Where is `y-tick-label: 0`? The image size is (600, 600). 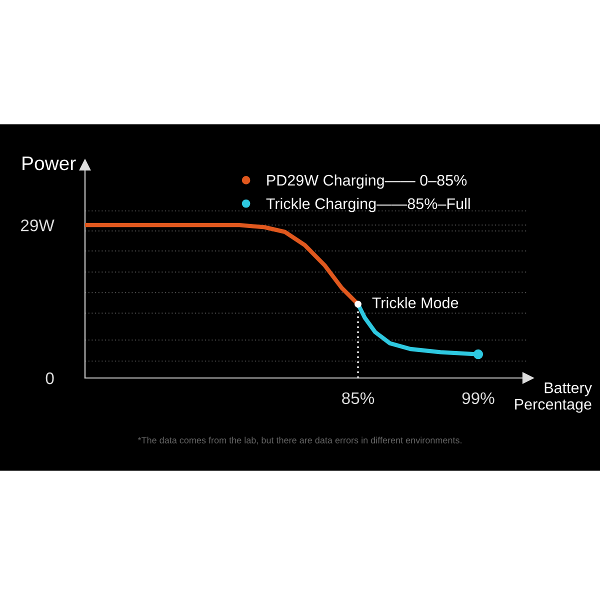 y-tick-label: 0 is located at coordinates (50, 378).